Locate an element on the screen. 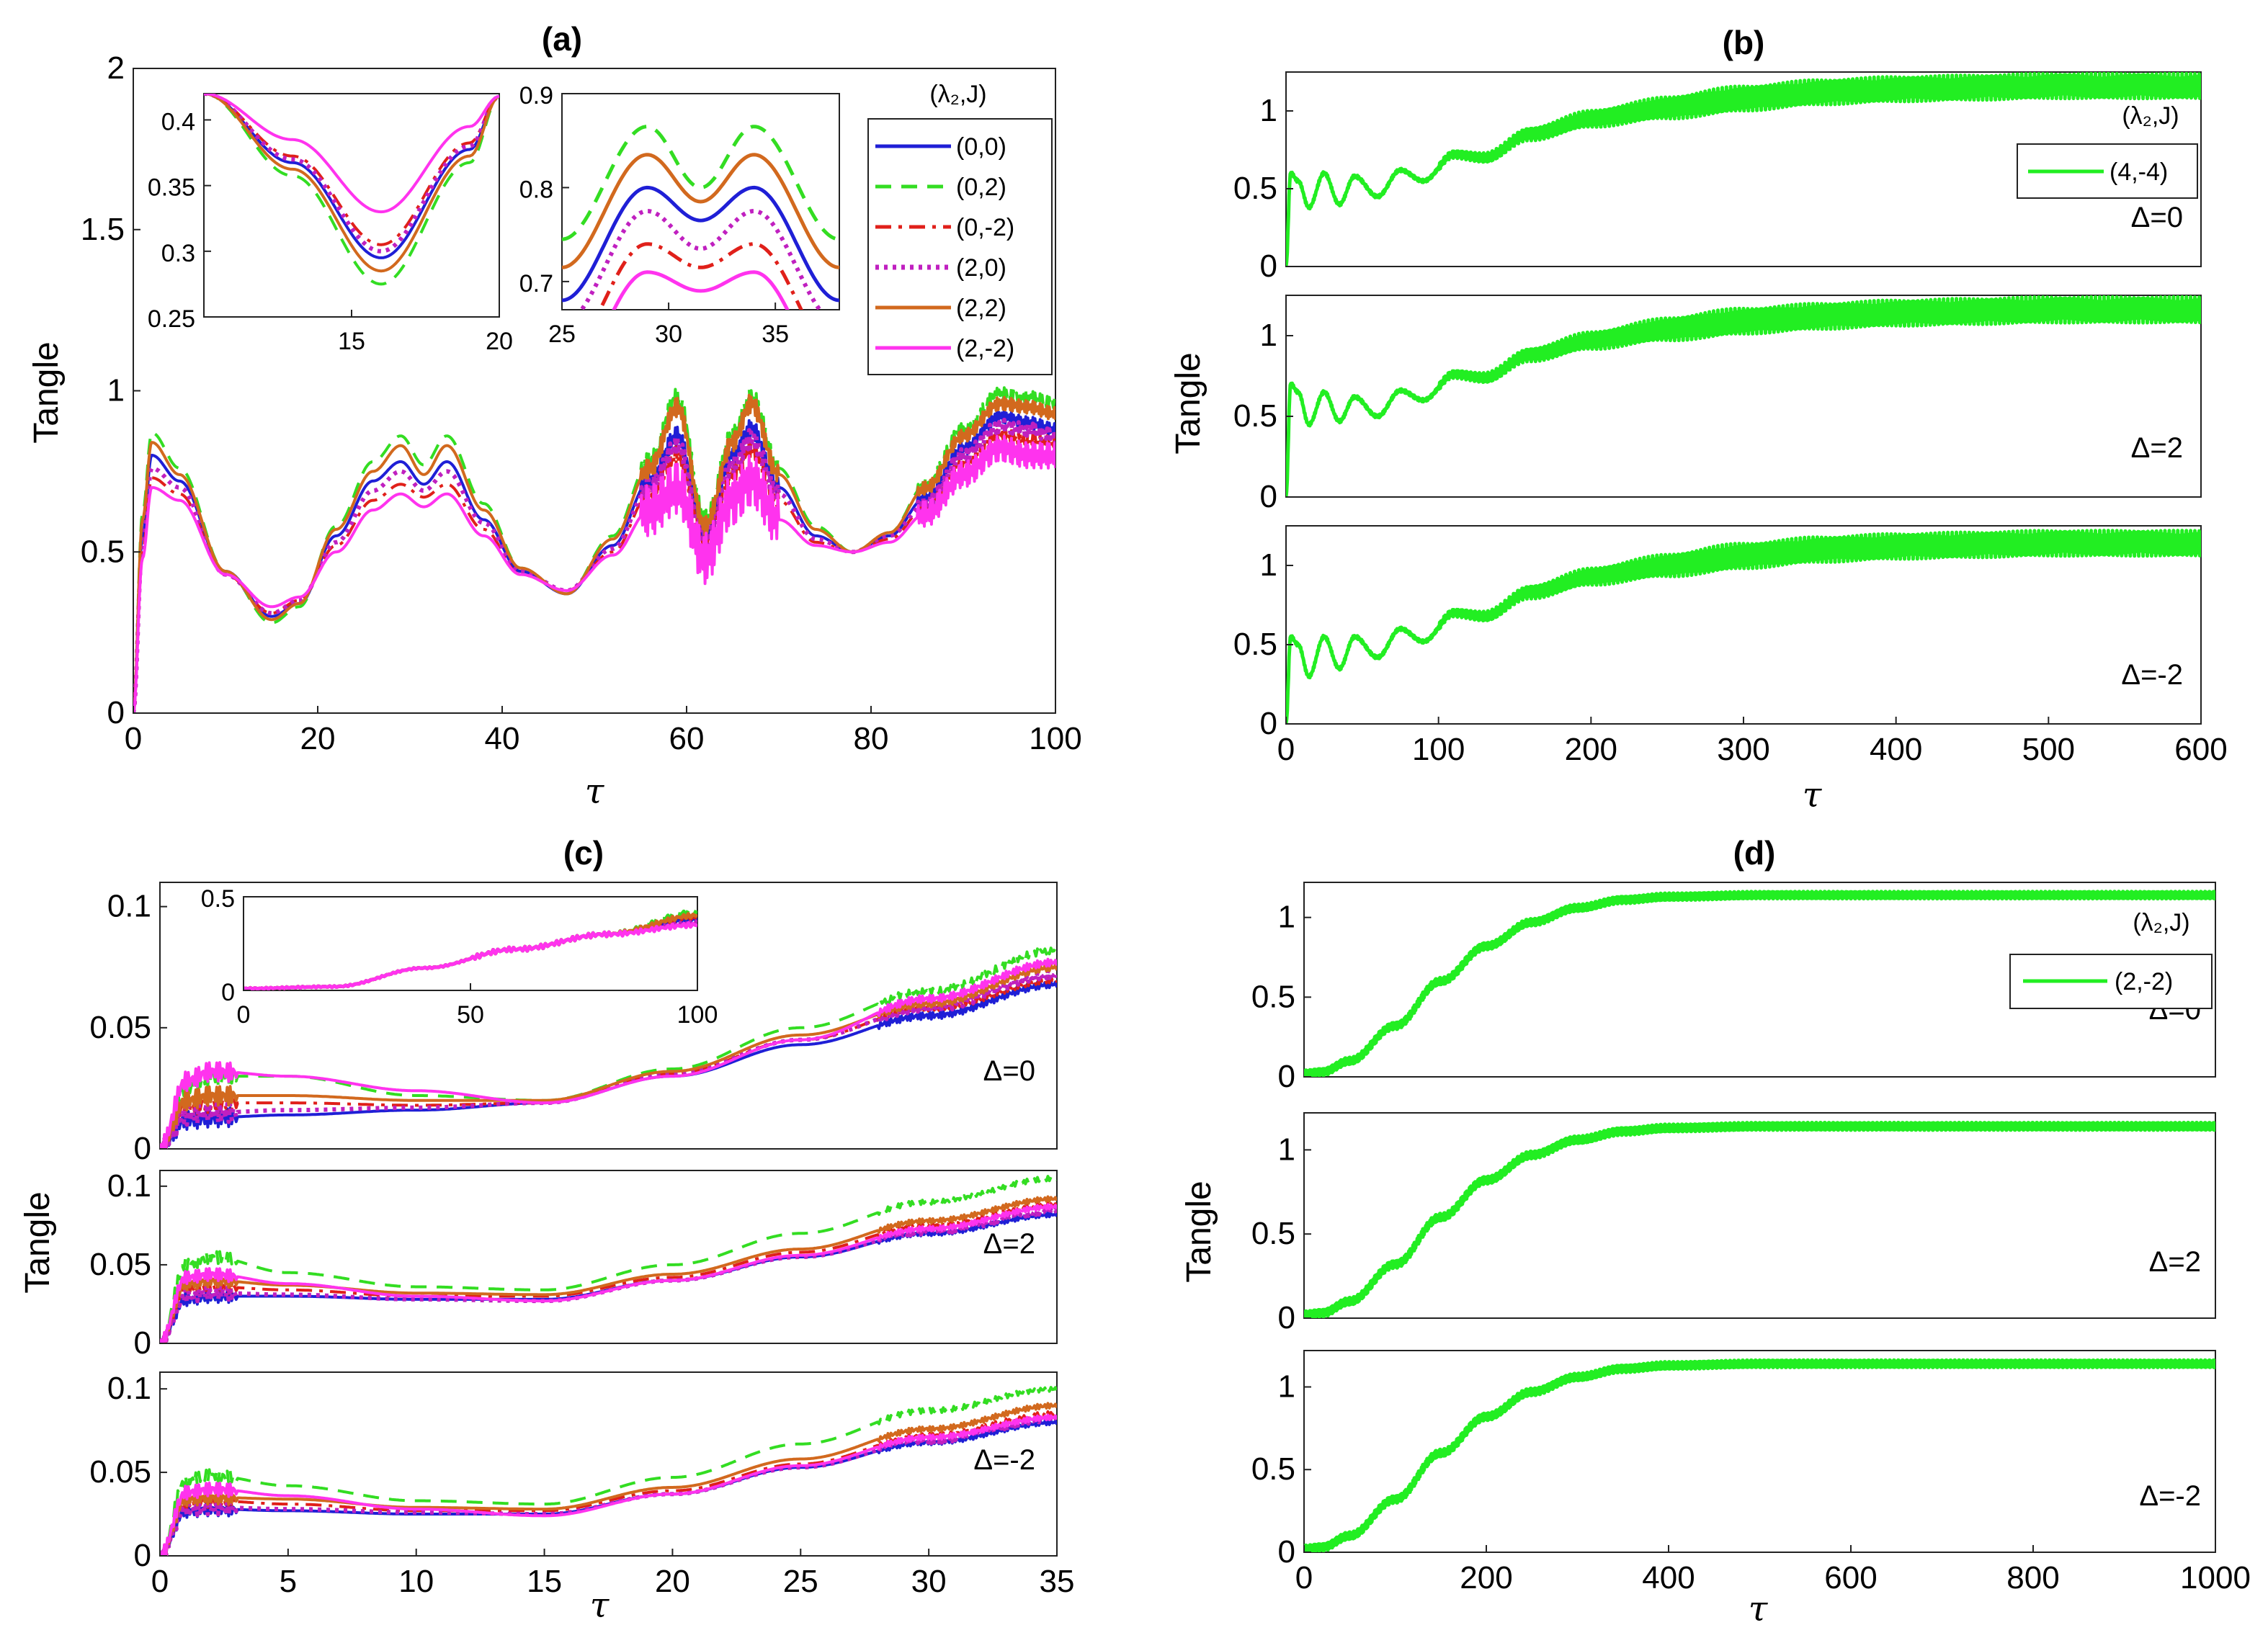  panel-b-x-ticklabel: 100 is located at coordinates (1438, 749).